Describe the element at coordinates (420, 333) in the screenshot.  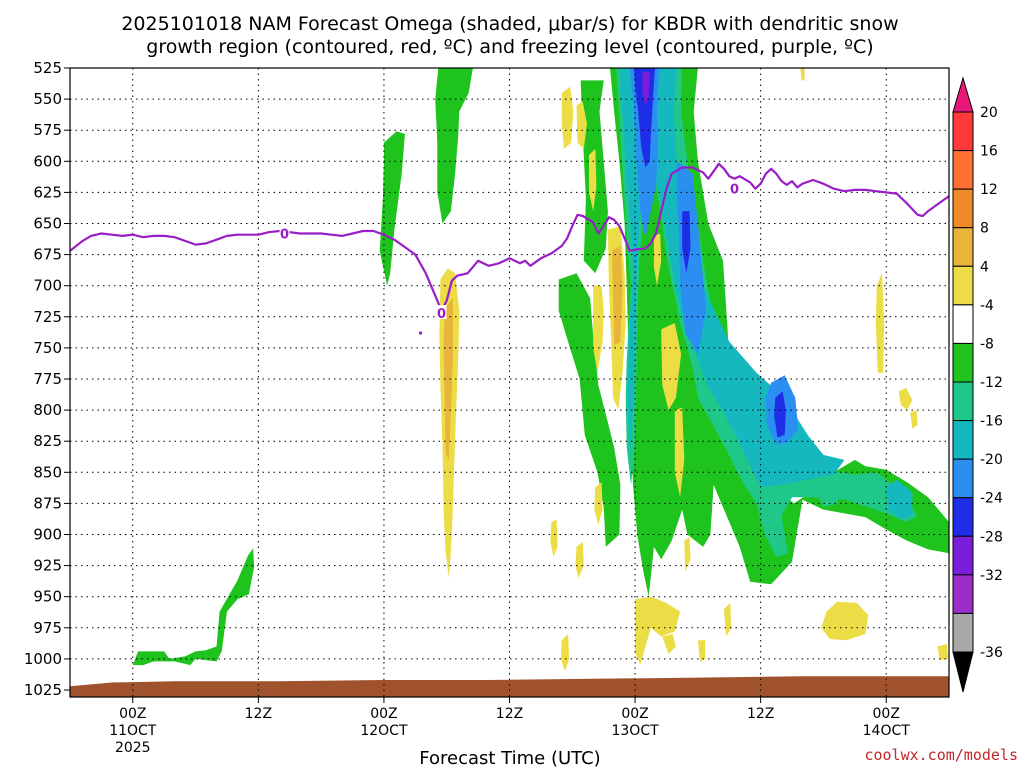
I see `freezing-level-dot` at that location.